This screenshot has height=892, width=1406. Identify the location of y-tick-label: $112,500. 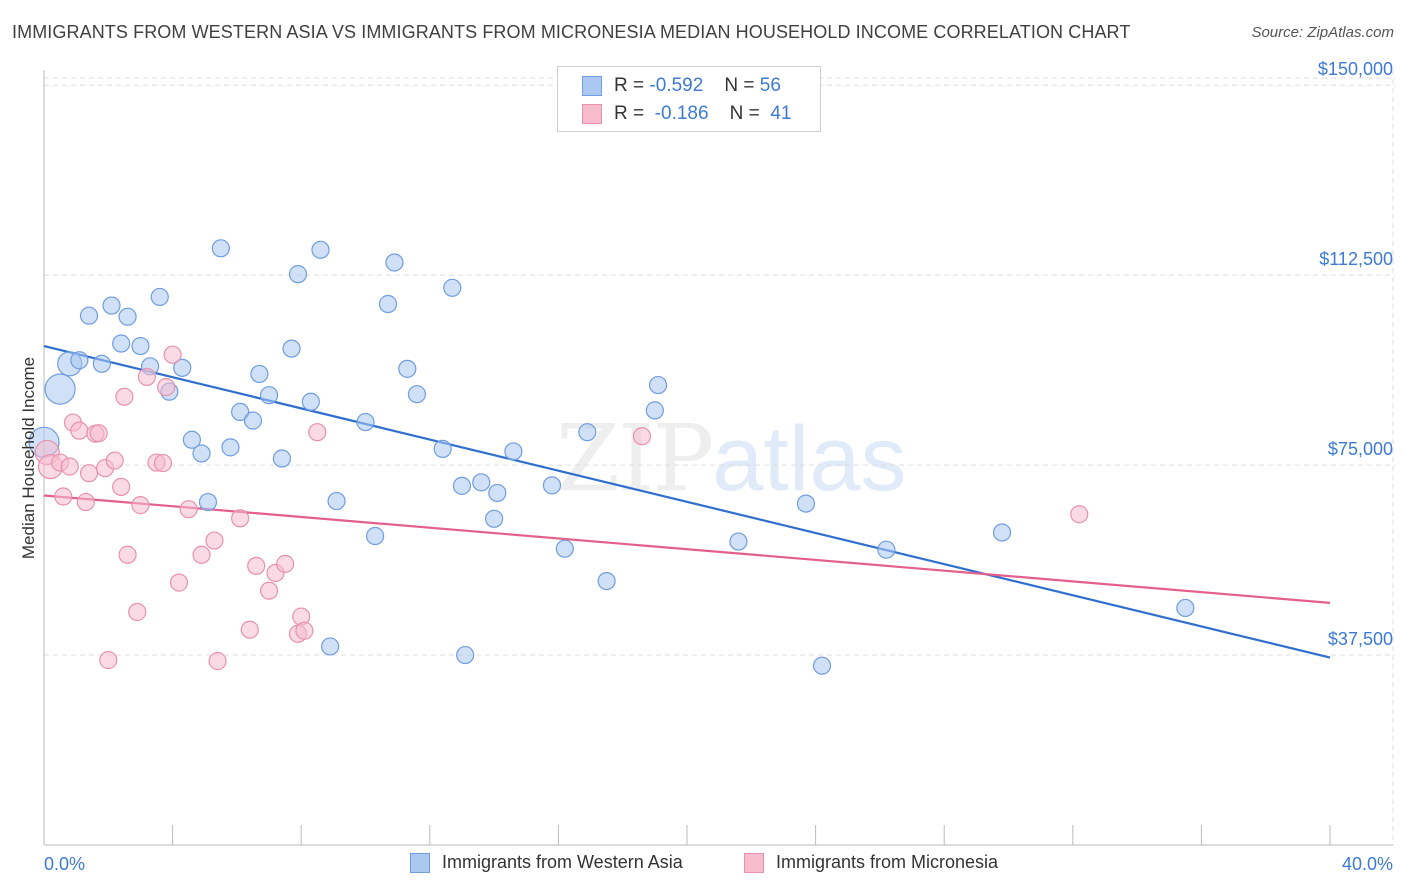
(1356, 259).